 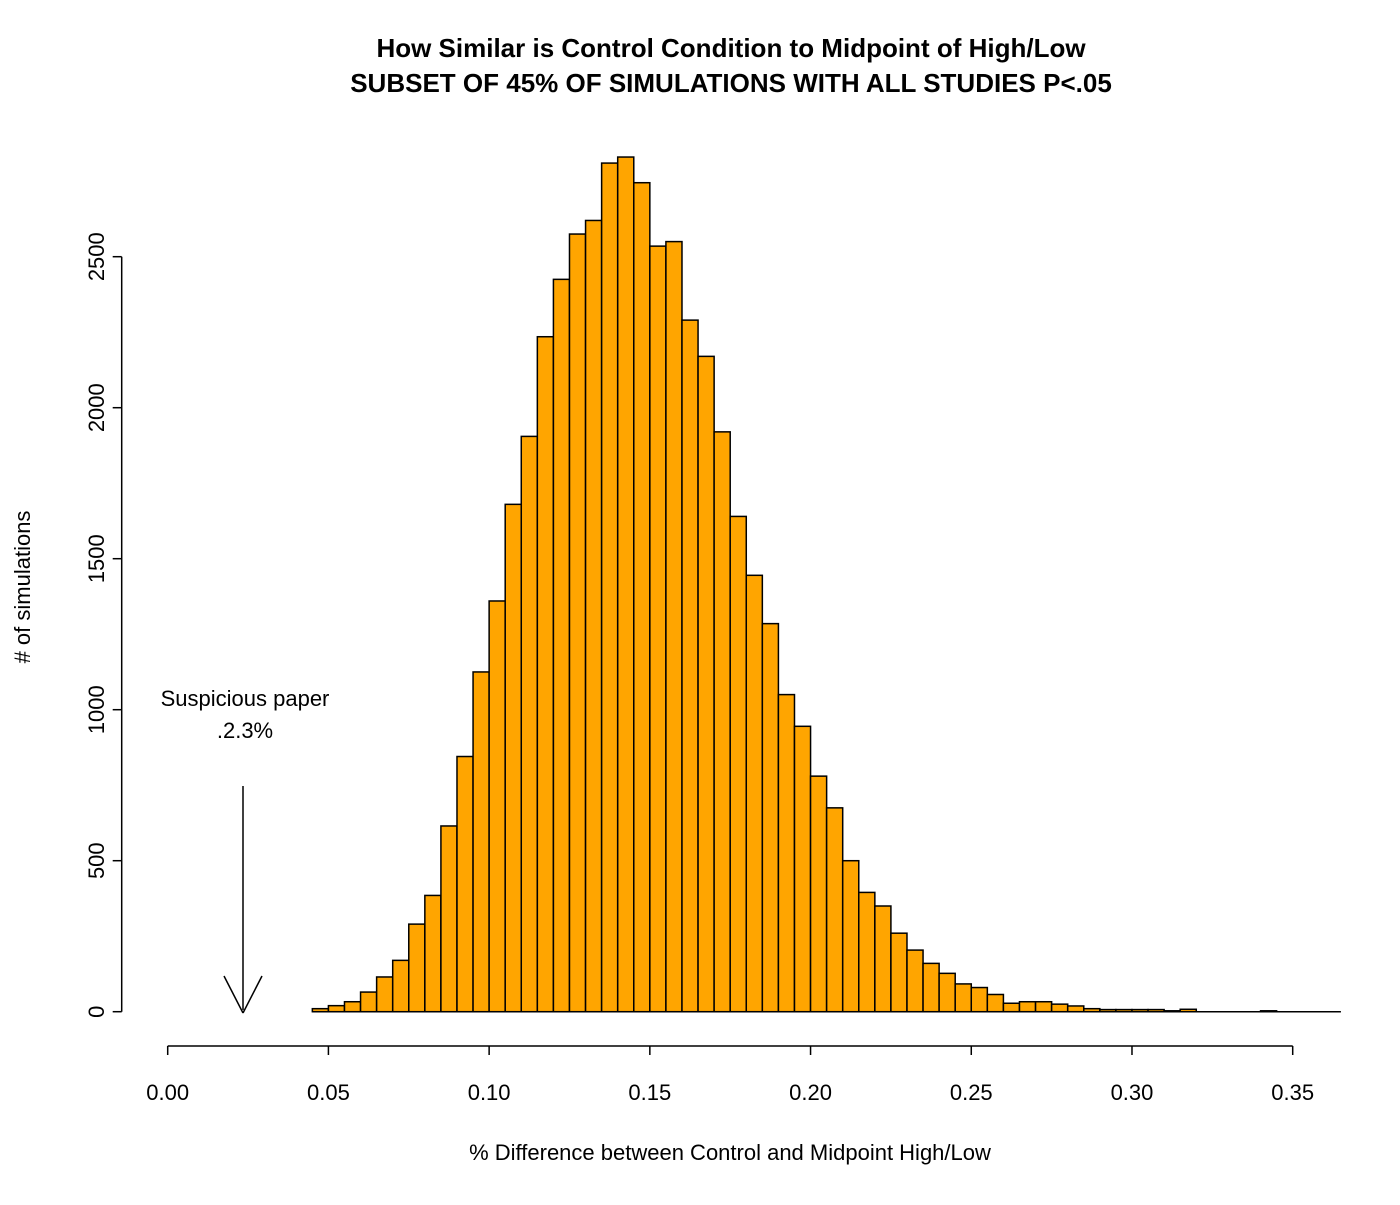 What do you see at coordinates (245, 730) in the screenshot?
I see `annotation-line2: .2.3%` at bounding box center [245, 730].